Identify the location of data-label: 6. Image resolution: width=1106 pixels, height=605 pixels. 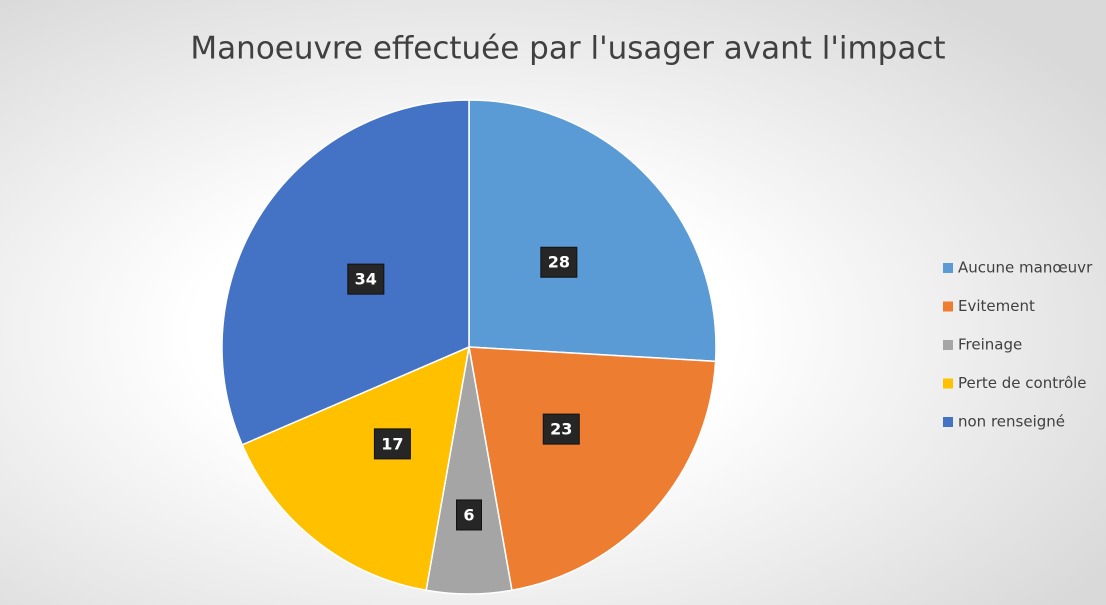
(468, 514).